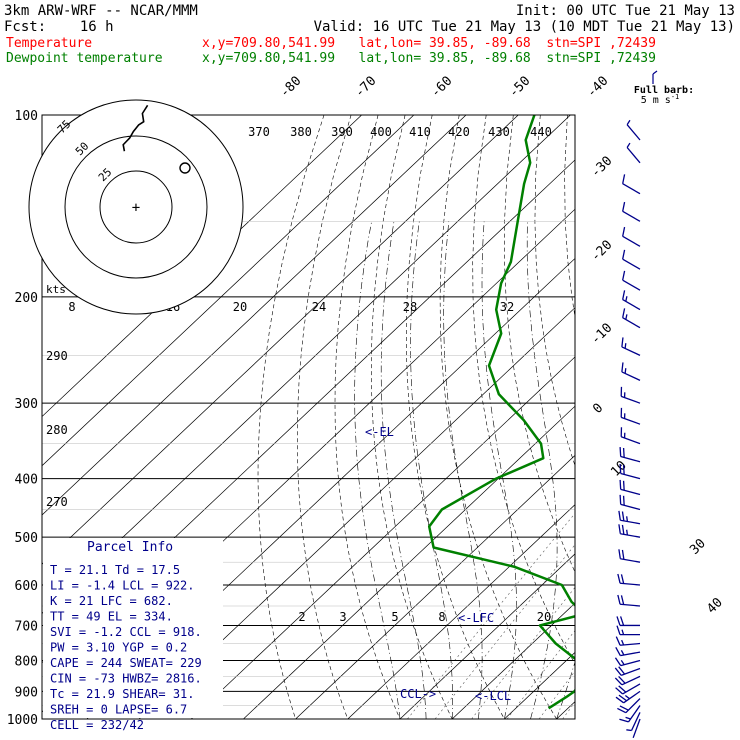 The width and height of the screenshot is (740, 740). I want to click on hodograph-kts-label: kts, so click(56, 289).